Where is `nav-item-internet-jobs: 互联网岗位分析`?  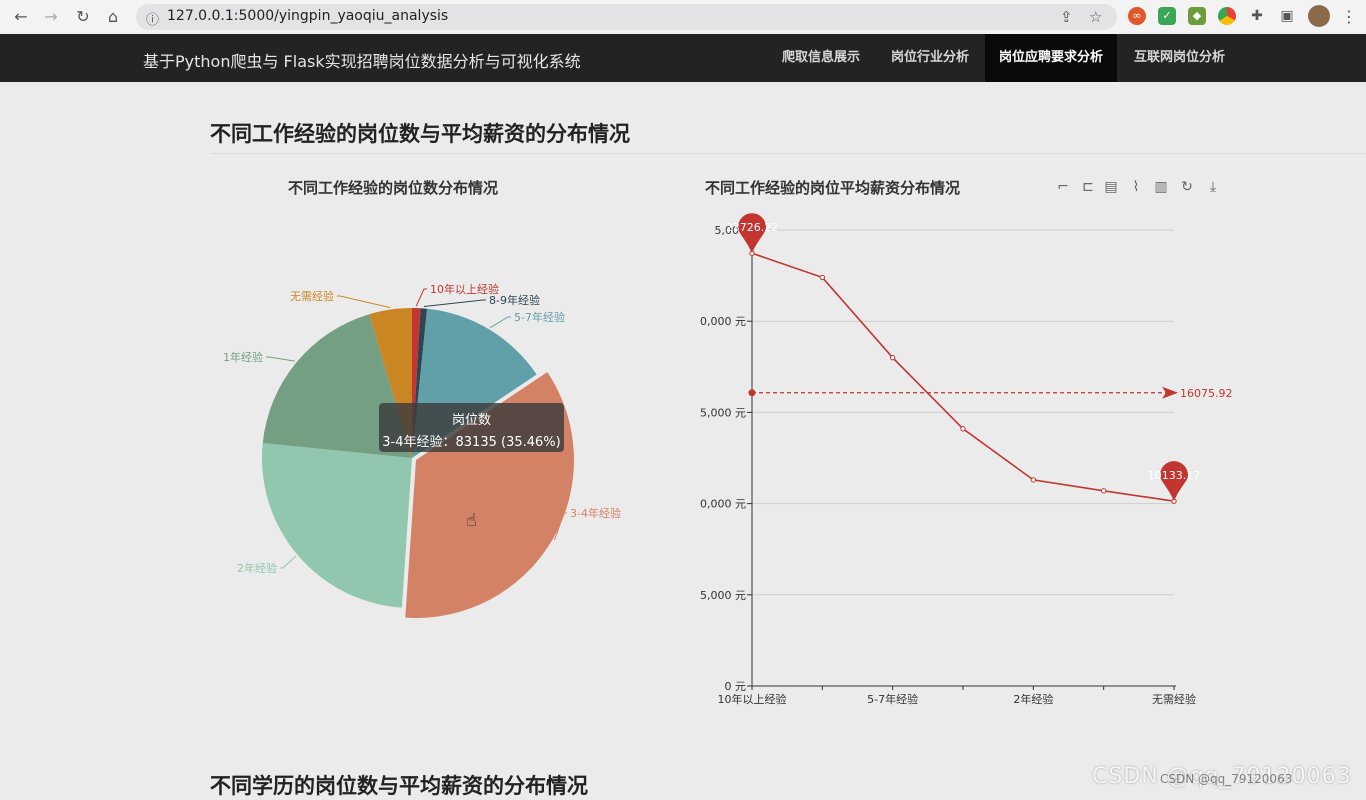 nav-item-internet-jobs: 互联网岗位分析 is located at coordinates (1180, 57).